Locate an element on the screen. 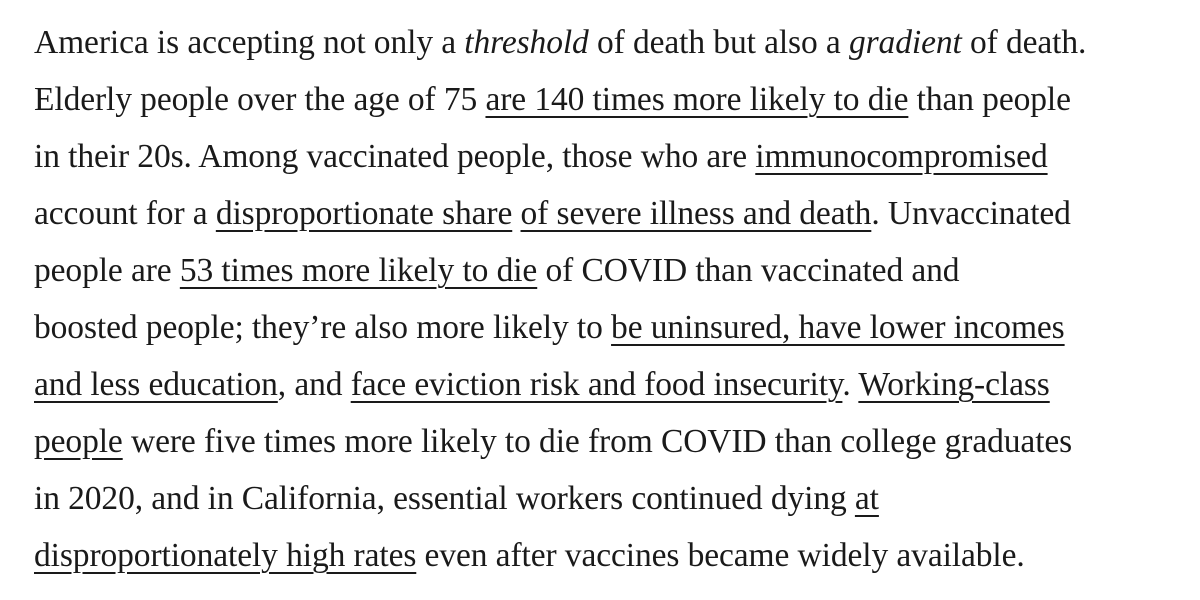 Image resolution: width=1200 pixels, height=600 pixels. text-segment: . Unvaccinated is located at coordinates (971, 213).